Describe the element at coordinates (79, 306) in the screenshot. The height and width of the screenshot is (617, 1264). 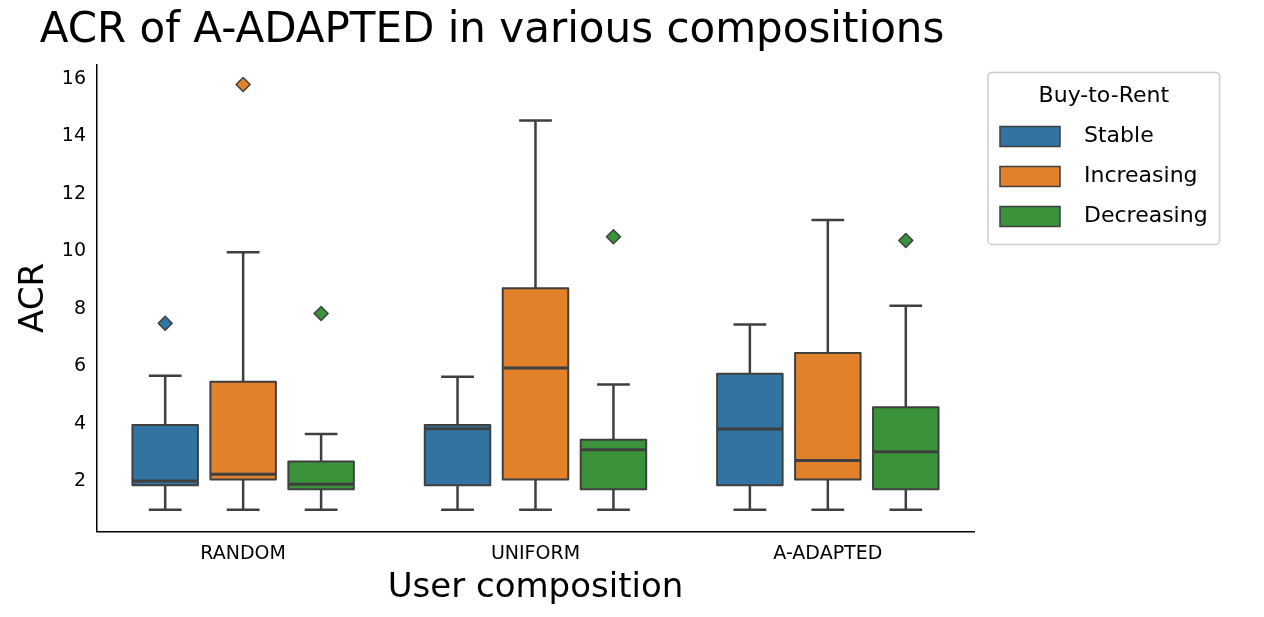
I see `y-tick-label: 8` at that location.